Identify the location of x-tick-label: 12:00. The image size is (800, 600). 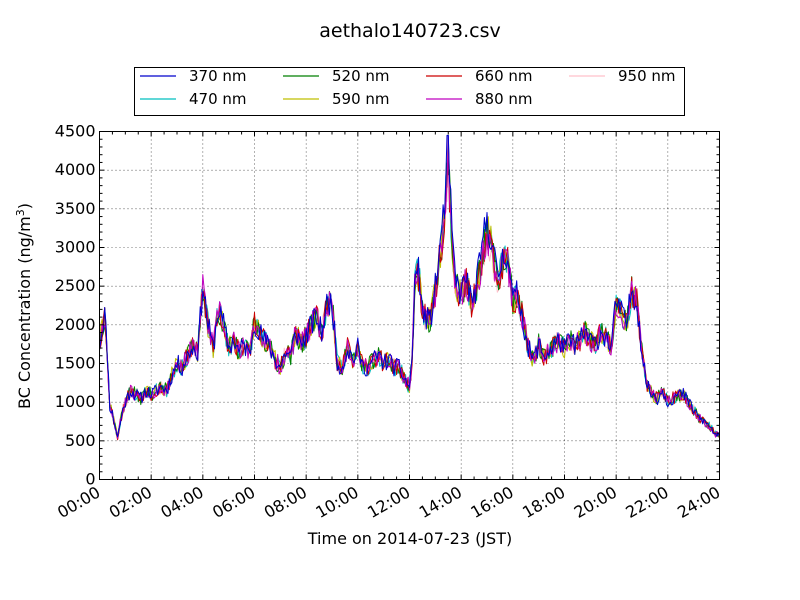
(388, 503).